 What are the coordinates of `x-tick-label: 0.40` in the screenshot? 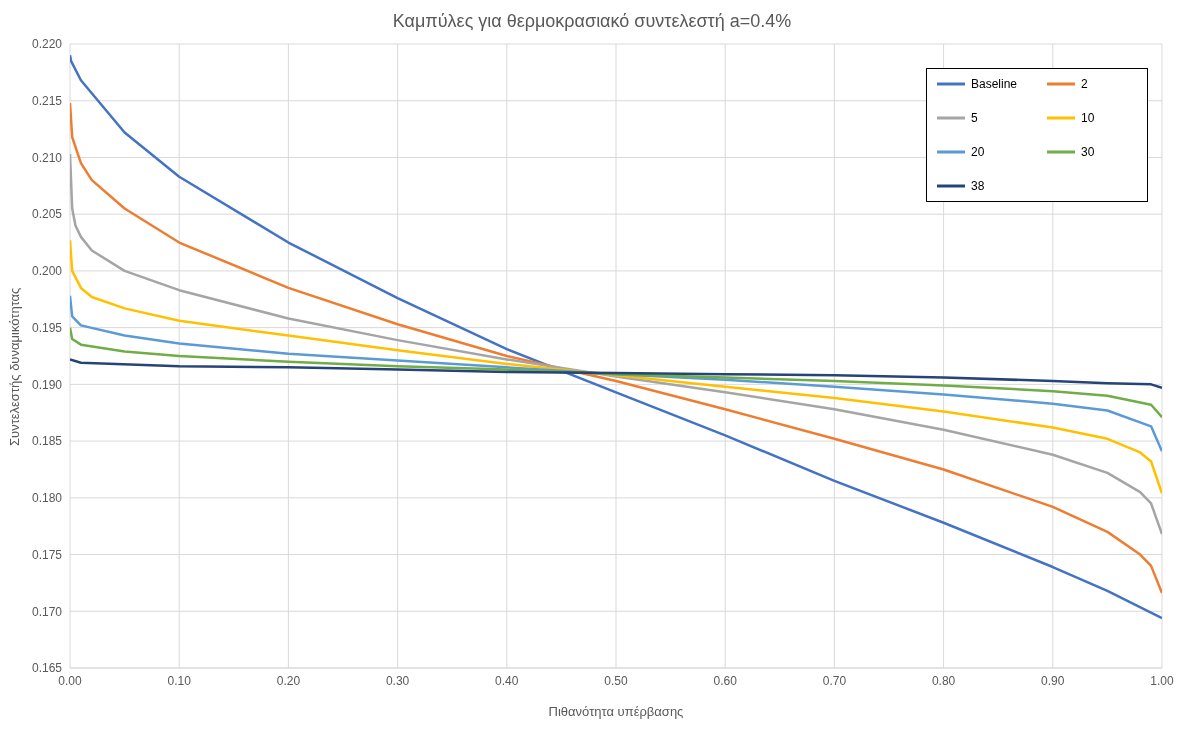 It's located at (507, 680).